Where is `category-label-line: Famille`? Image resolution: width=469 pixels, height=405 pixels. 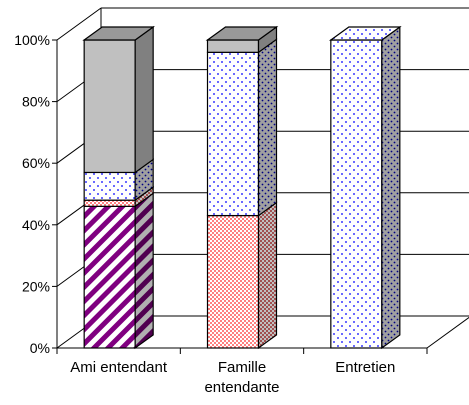
category-label-line: Famille is located at coordinates (242, 367).